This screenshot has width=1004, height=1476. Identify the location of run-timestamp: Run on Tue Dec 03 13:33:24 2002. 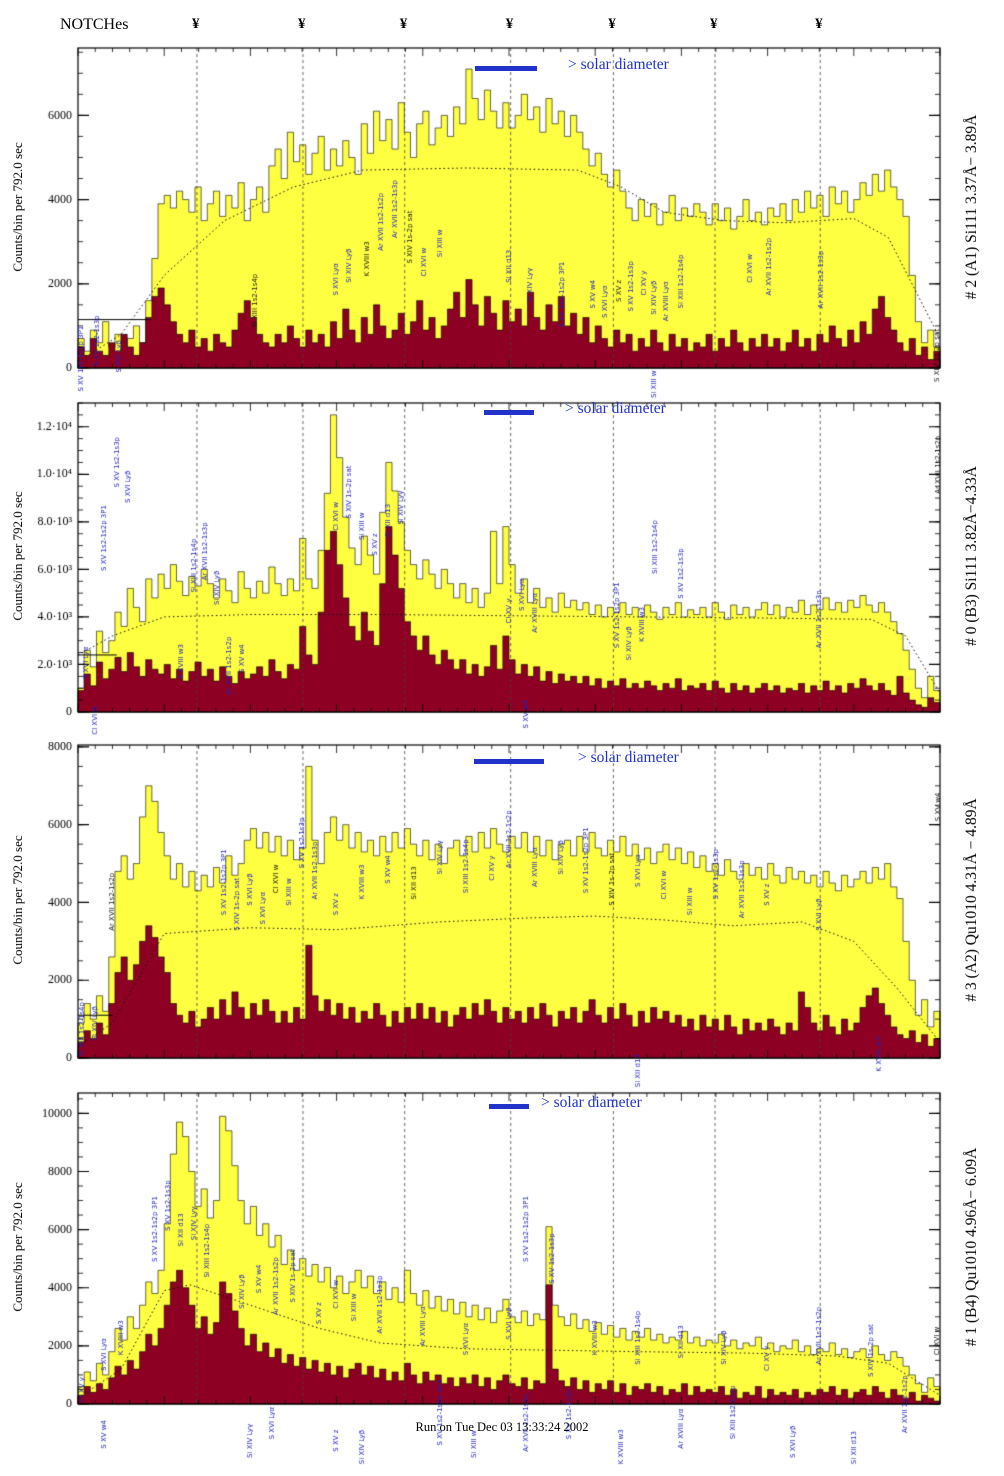
(502, 1427).